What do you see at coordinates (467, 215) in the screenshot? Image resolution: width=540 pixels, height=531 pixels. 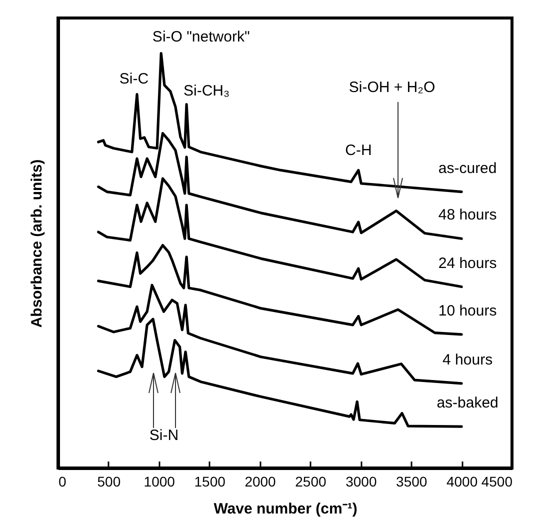 I see `series-label: 48 hours` at bounding box center [467, 215].